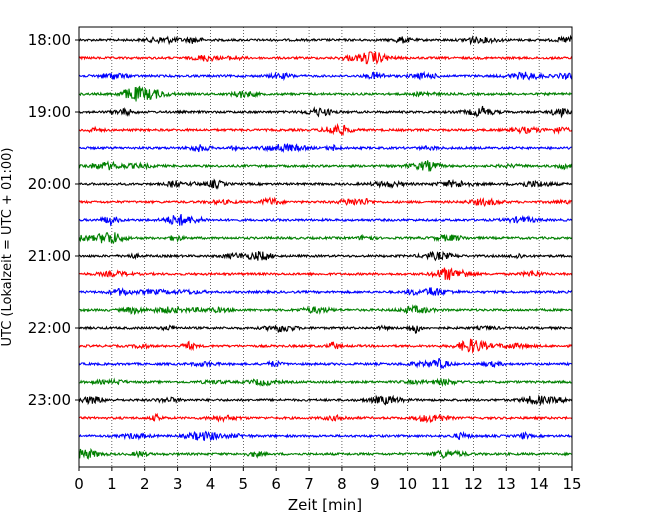 The height and width of the screenshot is (520, 650). I want to click on y-axis: 18:00 19:00 20:00 21:00 22:00 23:00, so click(53, 220).